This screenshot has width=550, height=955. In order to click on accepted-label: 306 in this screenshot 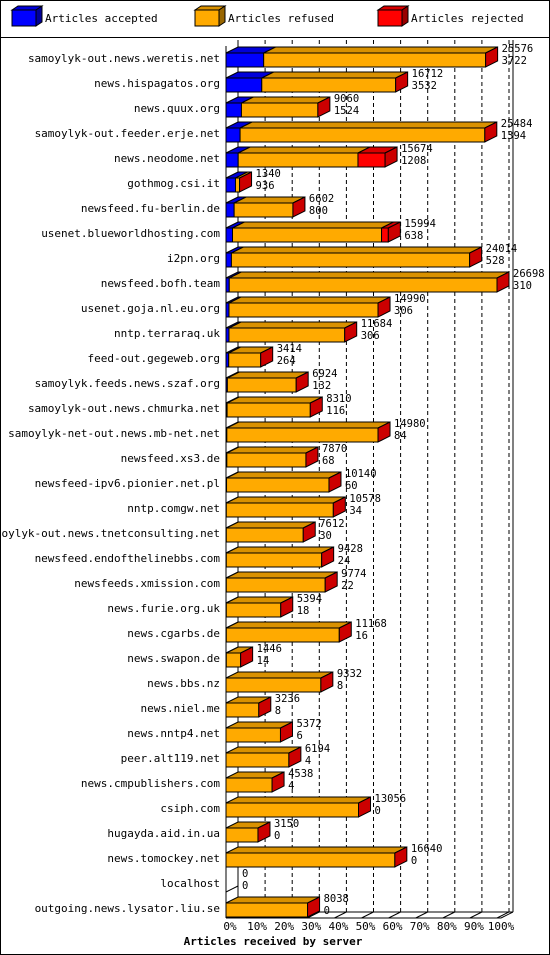, I will do `click(403, 311)`.